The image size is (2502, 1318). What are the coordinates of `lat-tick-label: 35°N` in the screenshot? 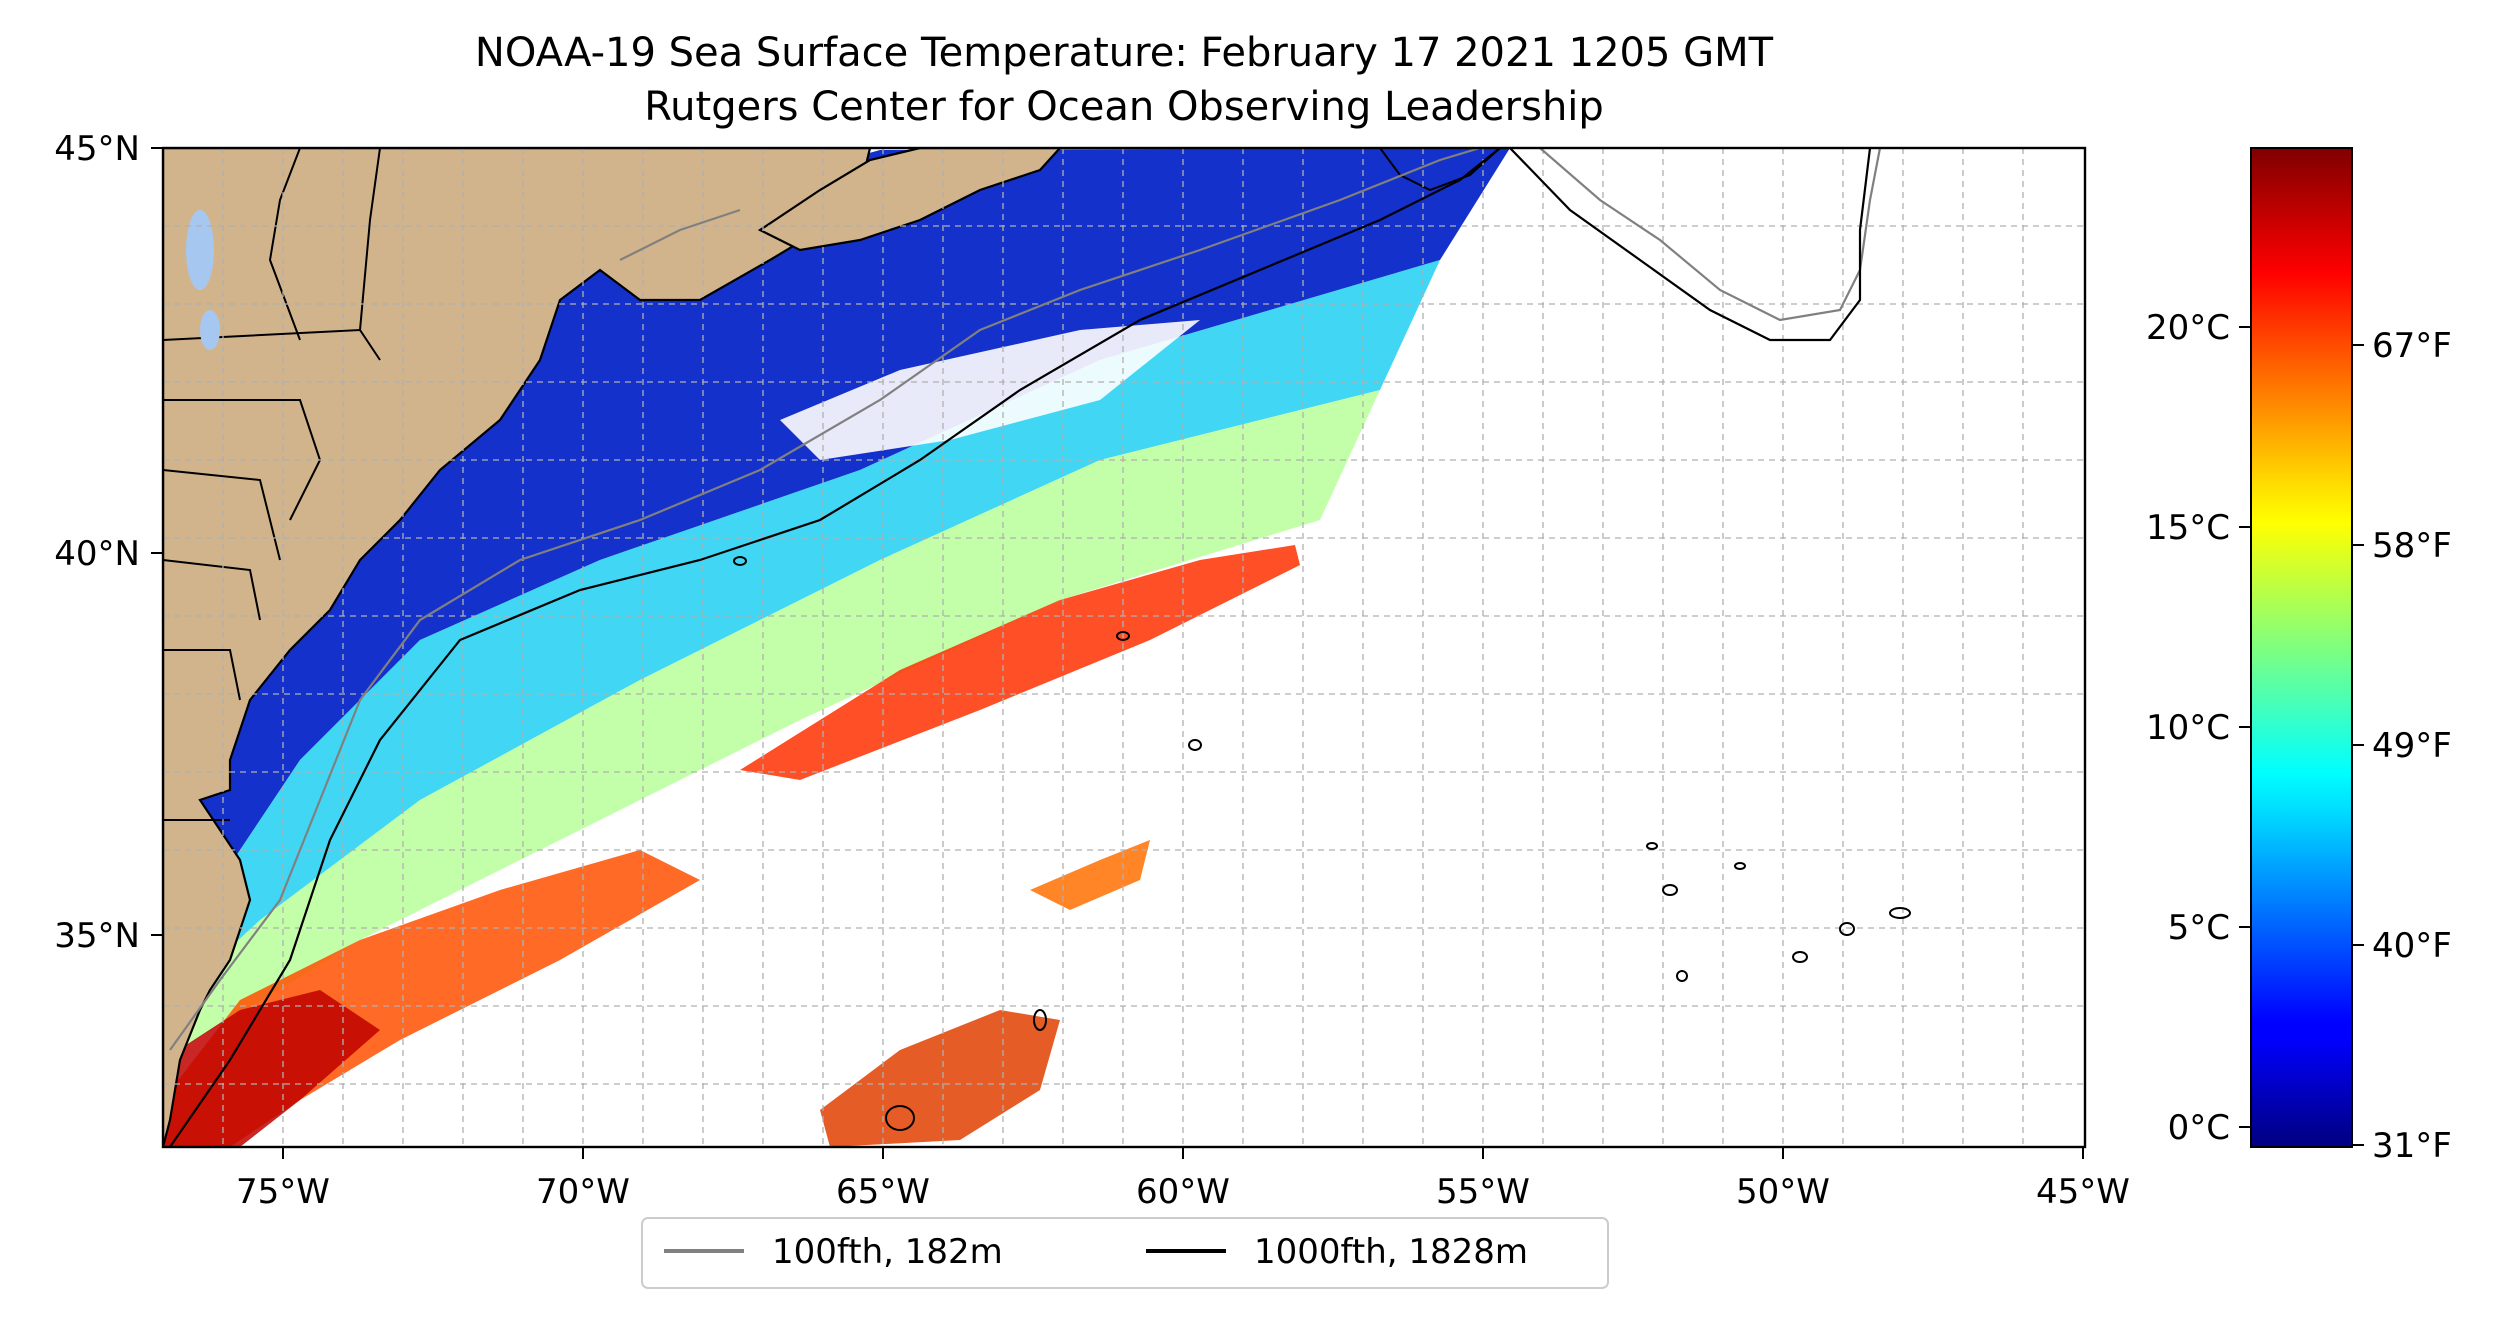 It's located at (97, 936).